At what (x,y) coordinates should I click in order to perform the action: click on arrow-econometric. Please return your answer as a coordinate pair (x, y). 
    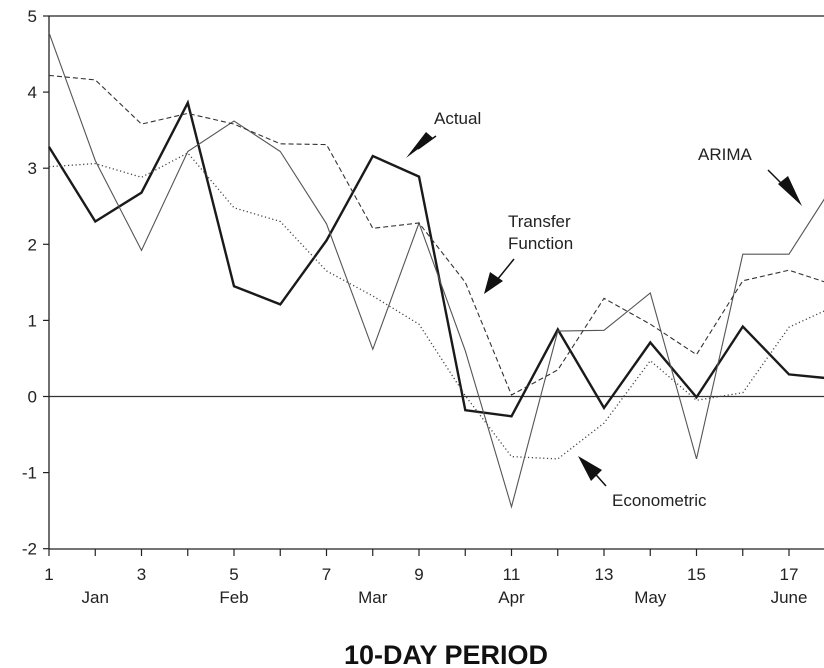
    Looking at the image, I should click on (590, 468).